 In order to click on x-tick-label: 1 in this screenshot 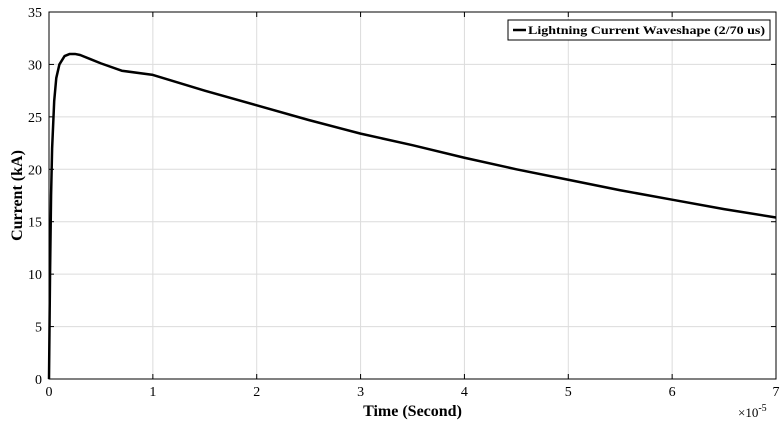, I will do `click(152, 392)`.